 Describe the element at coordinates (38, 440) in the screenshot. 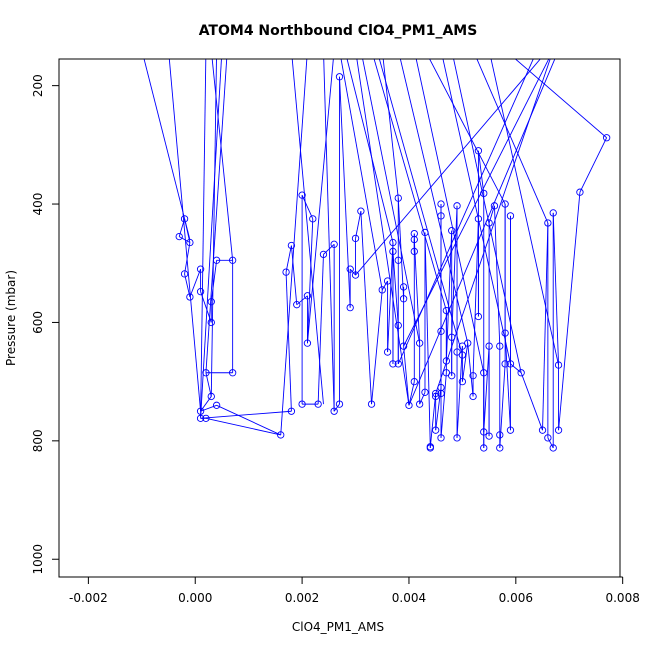

I see `y-tick-label: 800` at that location.